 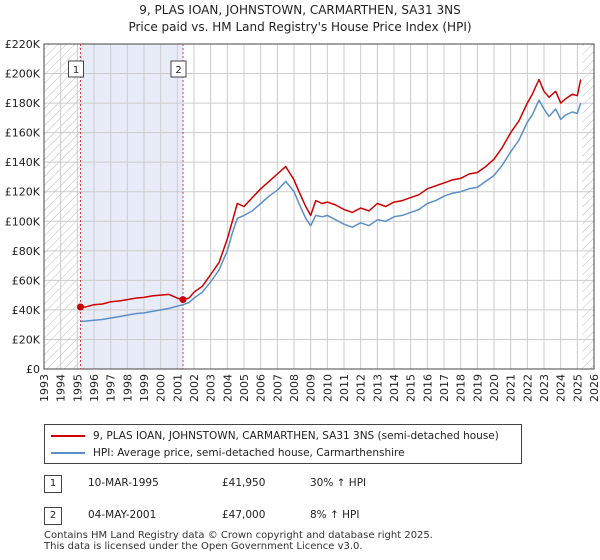 I want to click on x-tick-label: 2023, so click(x=544, y=388).